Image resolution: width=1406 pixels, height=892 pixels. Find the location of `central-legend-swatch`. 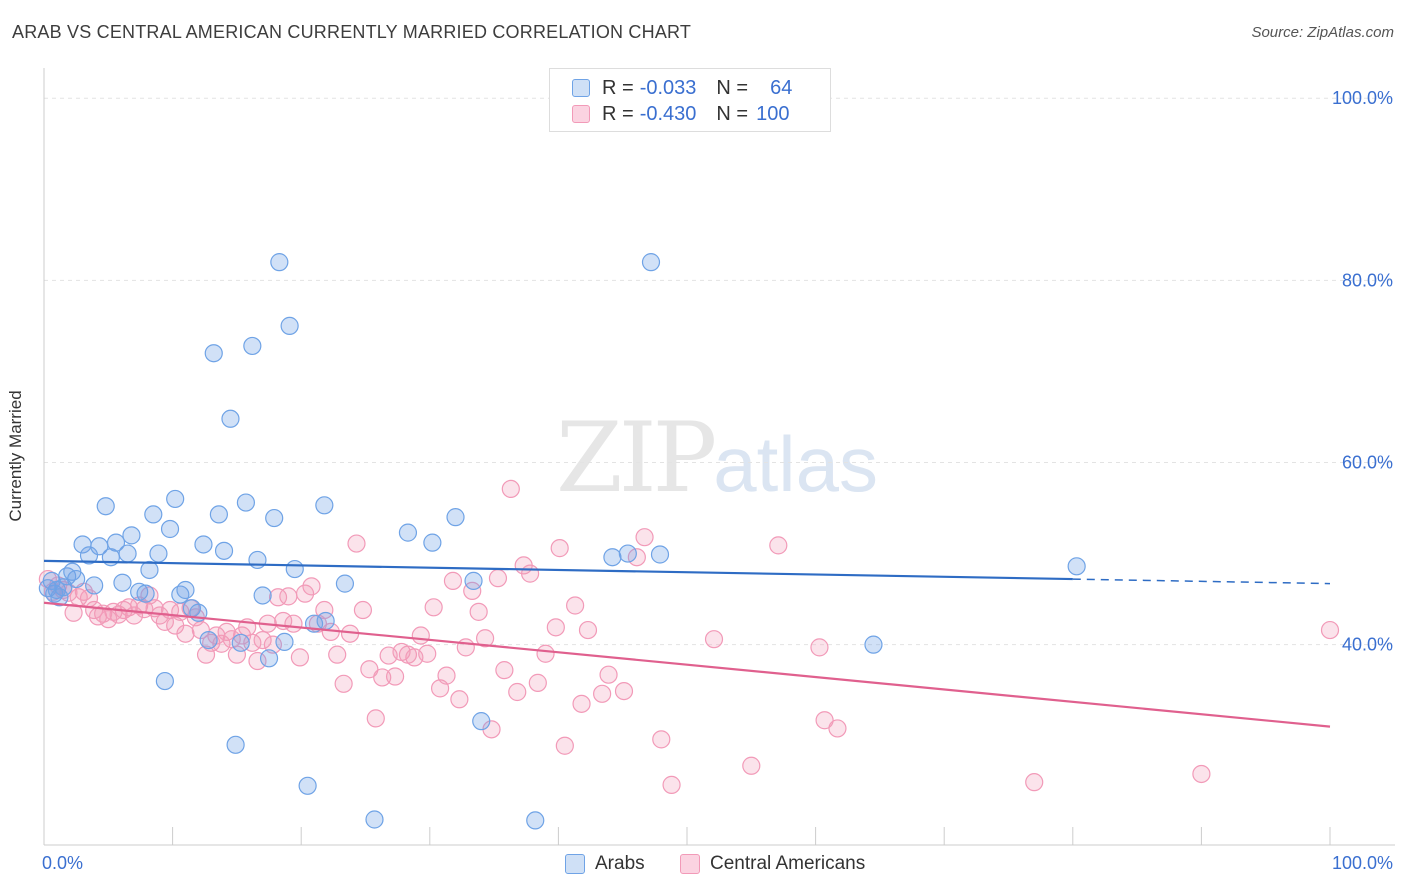

central-legend-swatch is located at coordinates (690, 864).